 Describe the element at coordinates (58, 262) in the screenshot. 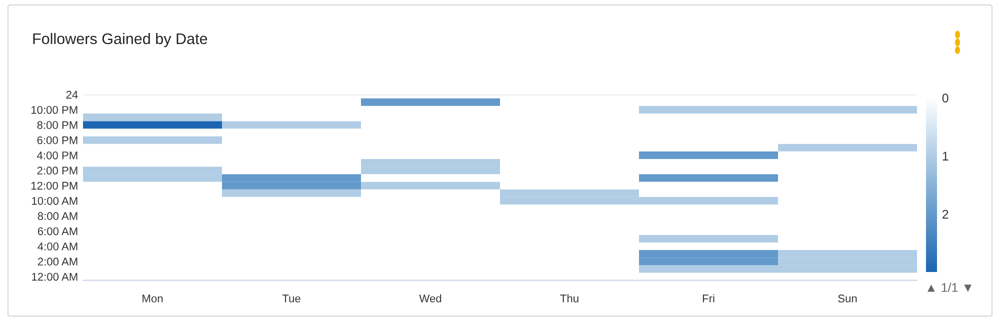

I see `y-tick-label: 2:00 AM` at that location.